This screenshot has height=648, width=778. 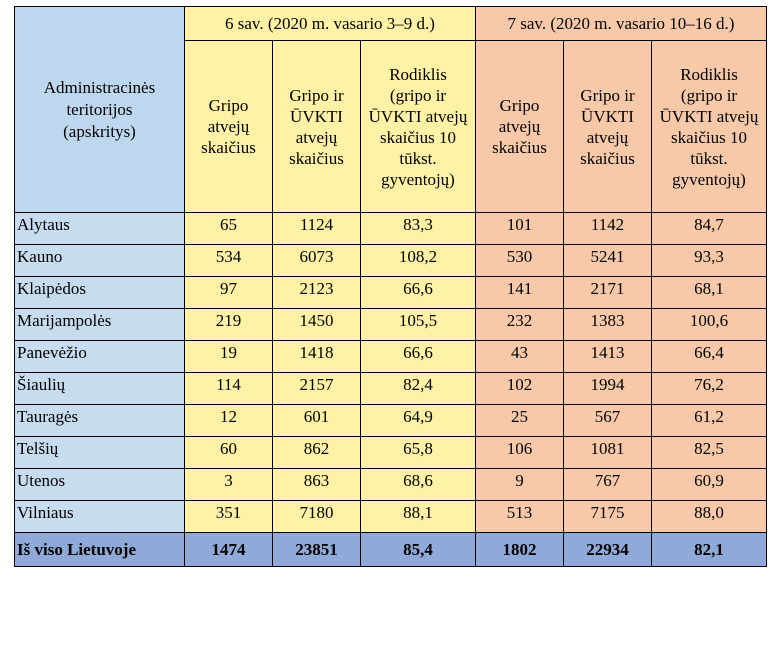 I want to click on week6-flu-cases-cell: 19, so click(x=228, y=356).